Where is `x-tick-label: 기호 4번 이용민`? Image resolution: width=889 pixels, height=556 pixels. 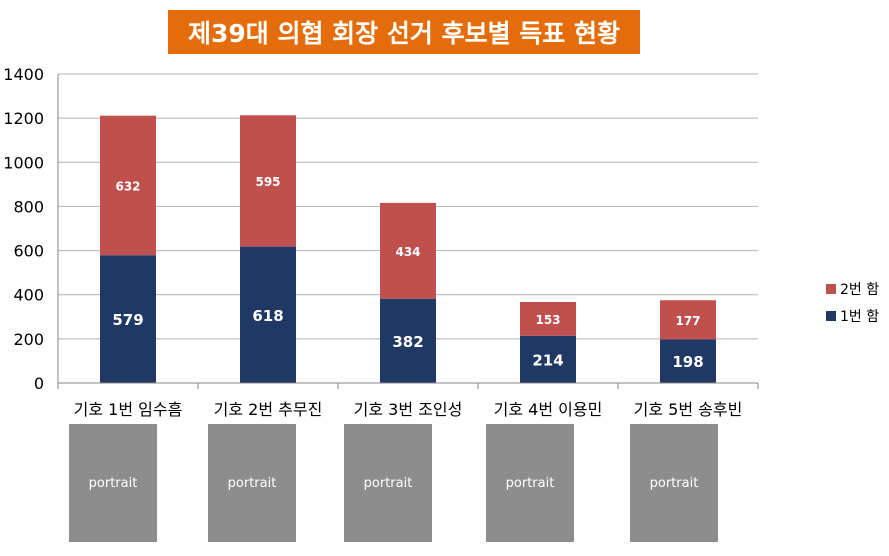 x-tick-label: 기호 4번 이용민 is located at coordinates (548, 409).